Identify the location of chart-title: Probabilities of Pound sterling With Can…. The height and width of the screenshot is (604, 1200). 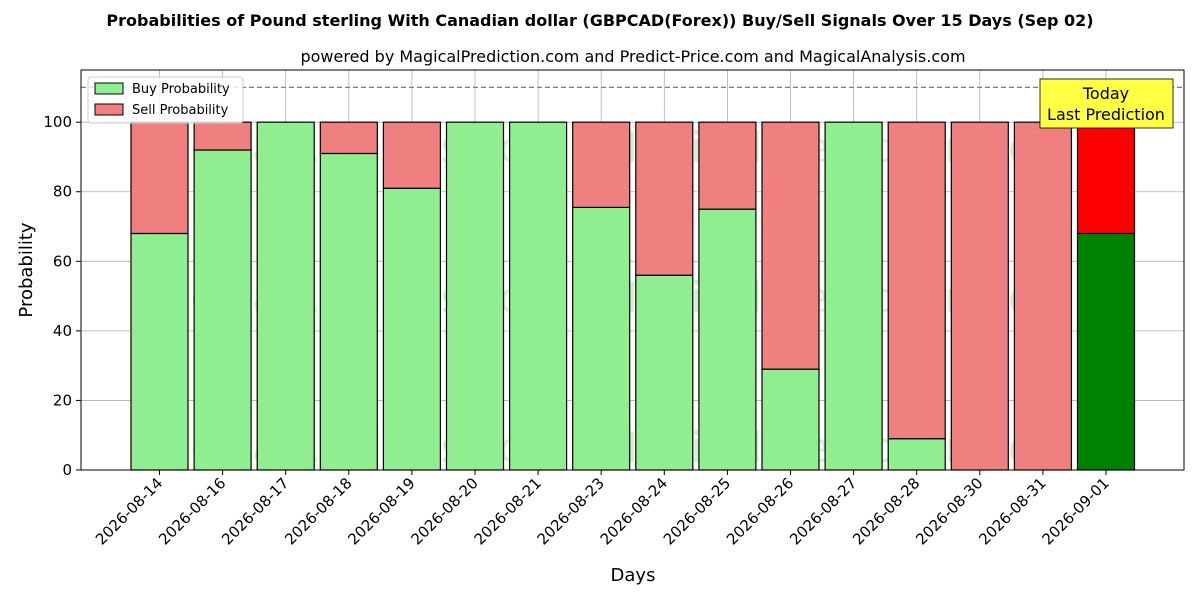
(599, 20).